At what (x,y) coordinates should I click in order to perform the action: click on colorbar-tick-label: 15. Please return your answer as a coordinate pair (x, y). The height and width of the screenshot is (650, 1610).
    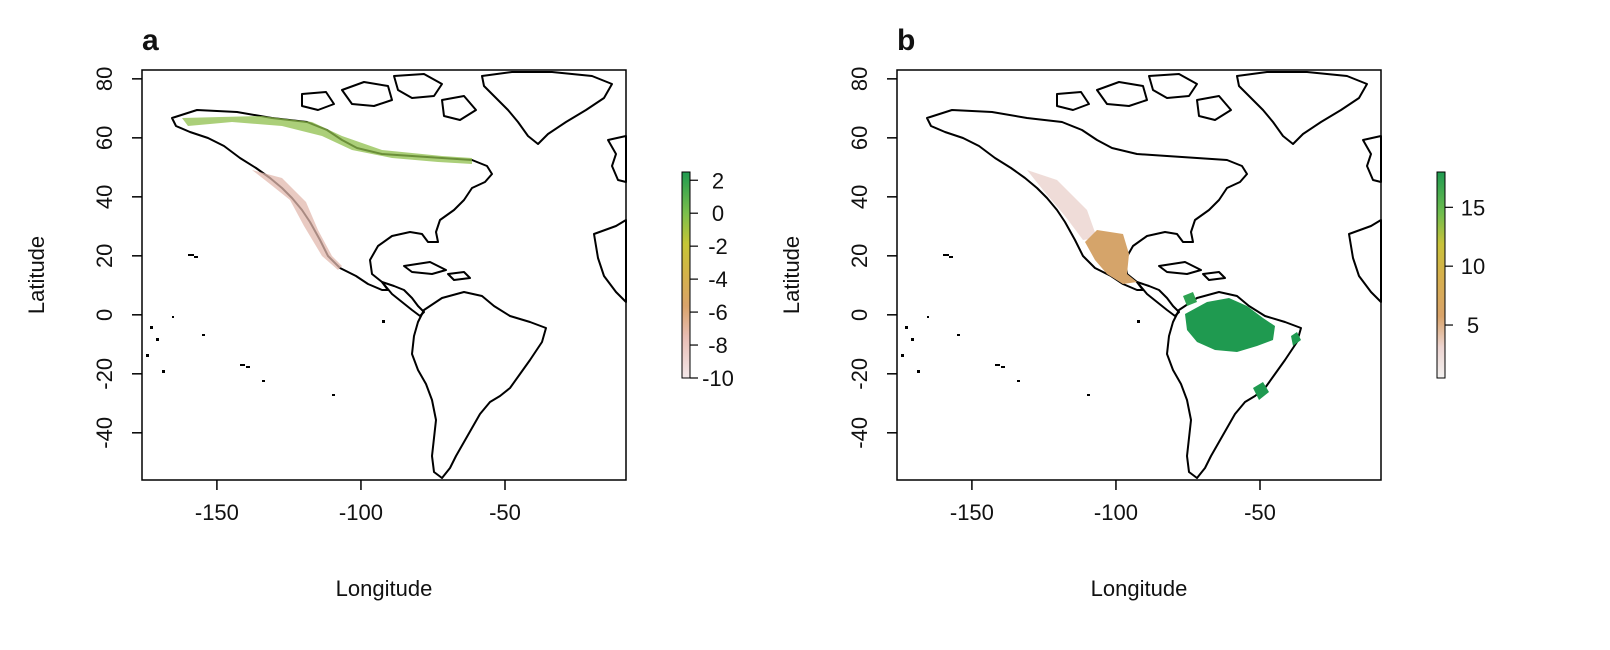
    Looking at the image, I should click on (1473, 207).